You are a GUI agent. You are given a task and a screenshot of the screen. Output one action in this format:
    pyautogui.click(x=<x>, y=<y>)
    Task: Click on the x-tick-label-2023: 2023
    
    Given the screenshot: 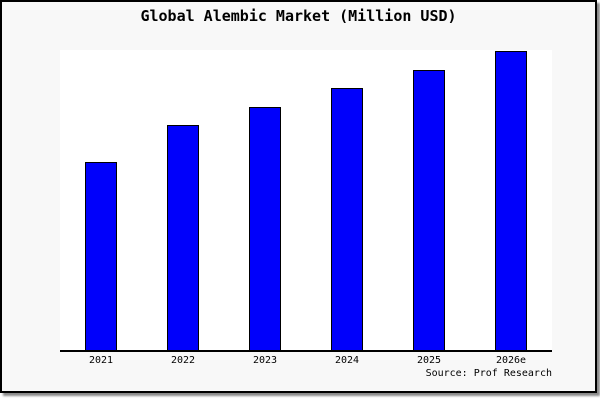 What is the action you would take?
    pyautogui.click(x=265, y=360)
    